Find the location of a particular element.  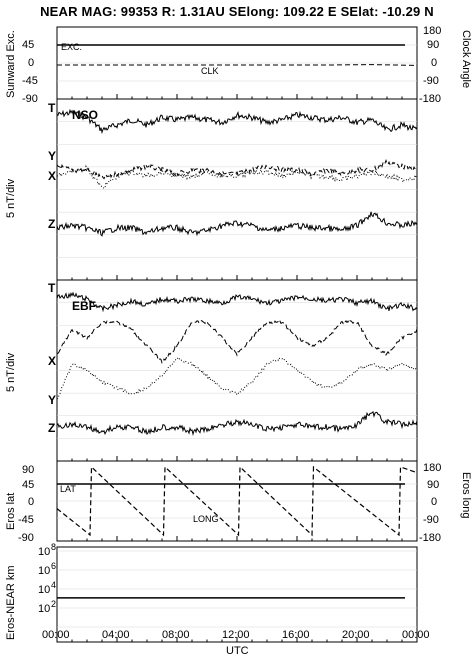

nso-label-t: T is located at coordinates (52, 108).